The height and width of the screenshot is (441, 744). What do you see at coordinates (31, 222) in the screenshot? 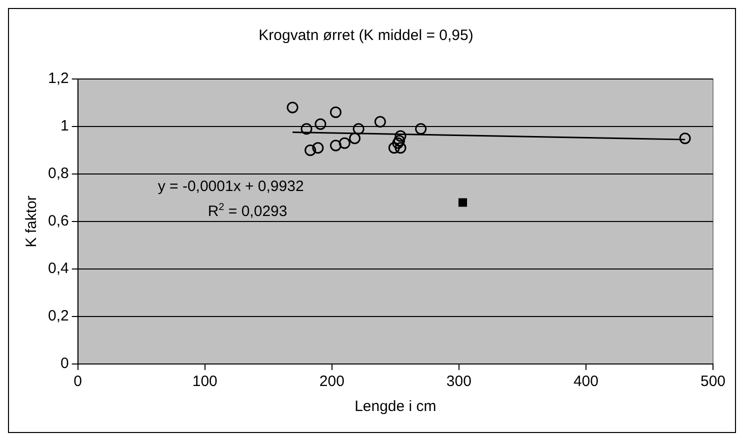
I see `y-axis-title: K faktor` at bounding box center [31, 222].